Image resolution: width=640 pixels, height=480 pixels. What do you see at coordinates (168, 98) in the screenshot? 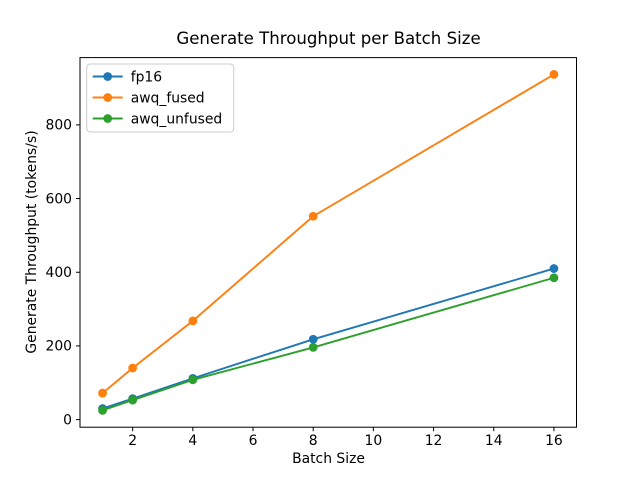
I see `legend-label-awq_fused: awq_fused` at bounding box center [168, 98].